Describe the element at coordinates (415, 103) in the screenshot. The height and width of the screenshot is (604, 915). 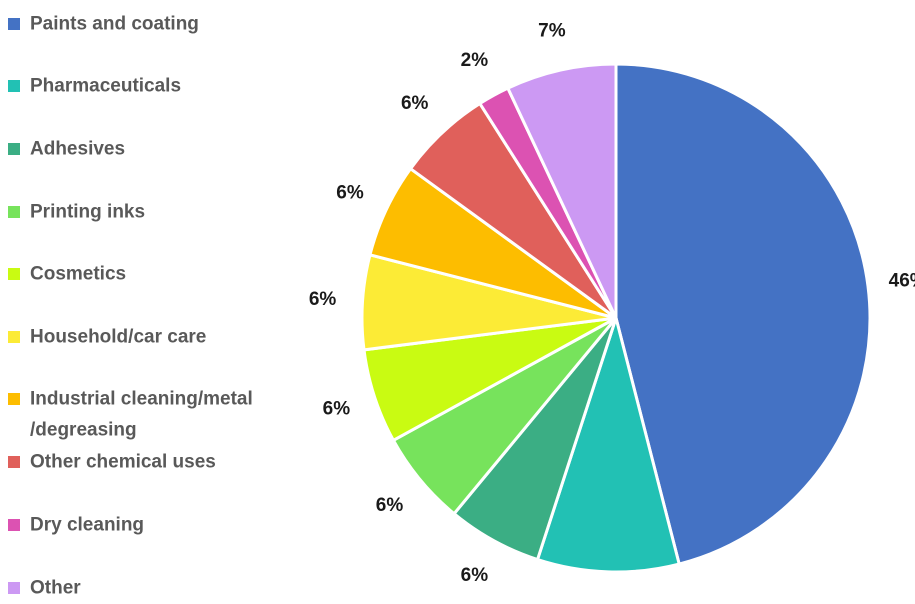
I see `data-label-other-chemical-uses: 6%` at that location.